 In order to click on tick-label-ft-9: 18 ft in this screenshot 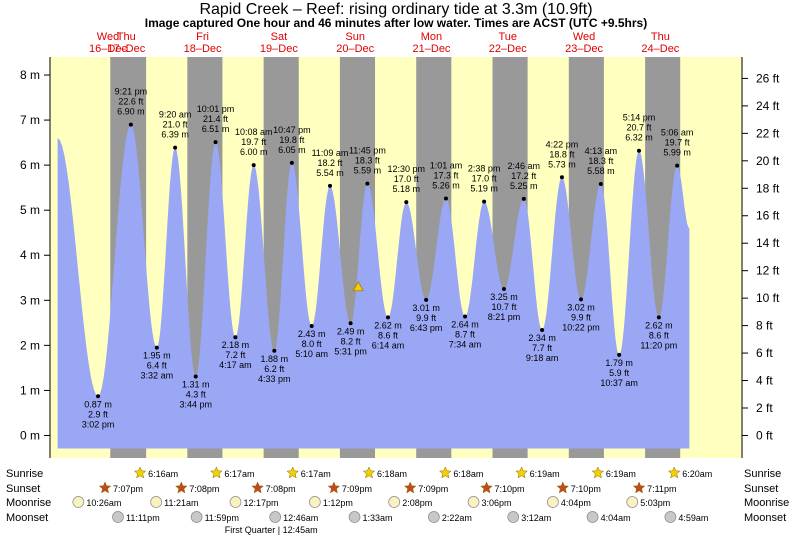, I will do `click(768, 188)`.